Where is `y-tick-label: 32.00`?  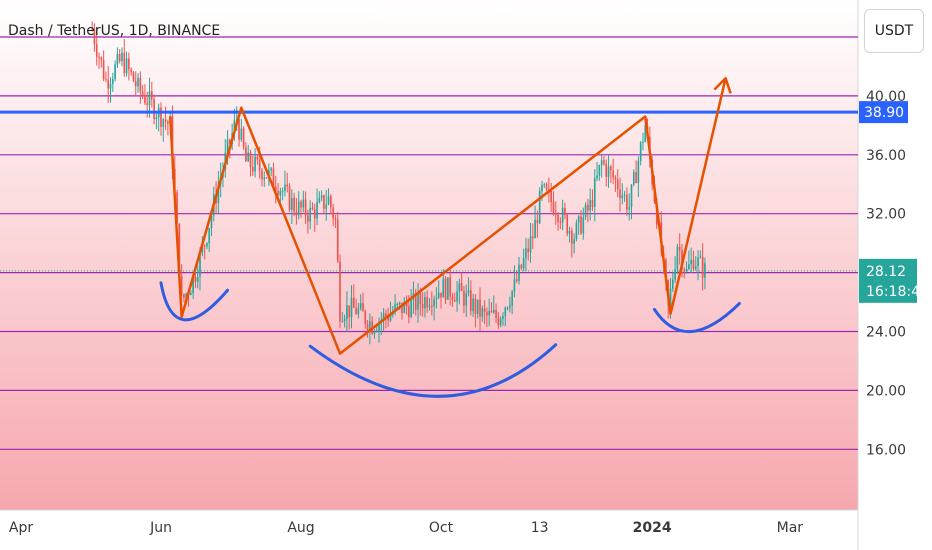 y-tick-label: 32.00 is located at coordinates (886, 215).